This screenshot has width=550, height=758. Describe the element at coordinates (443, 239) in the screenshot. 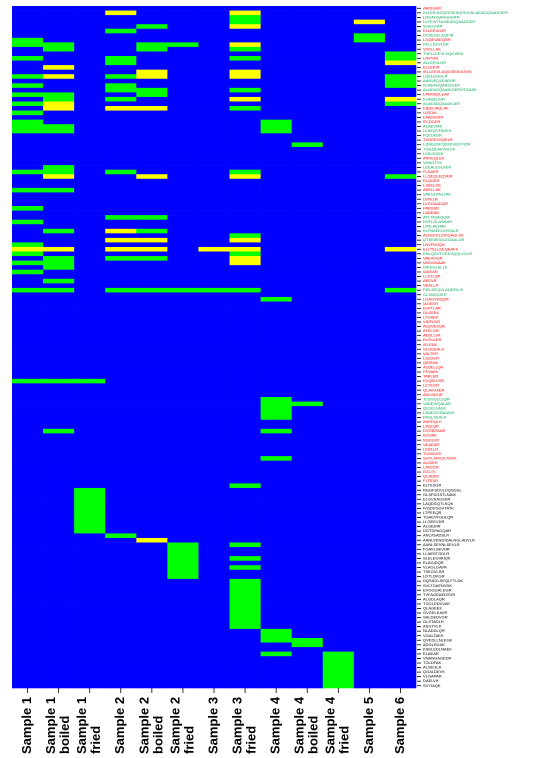

I see `row-label: QTSEIIEIGLEGAALDR` at that location.